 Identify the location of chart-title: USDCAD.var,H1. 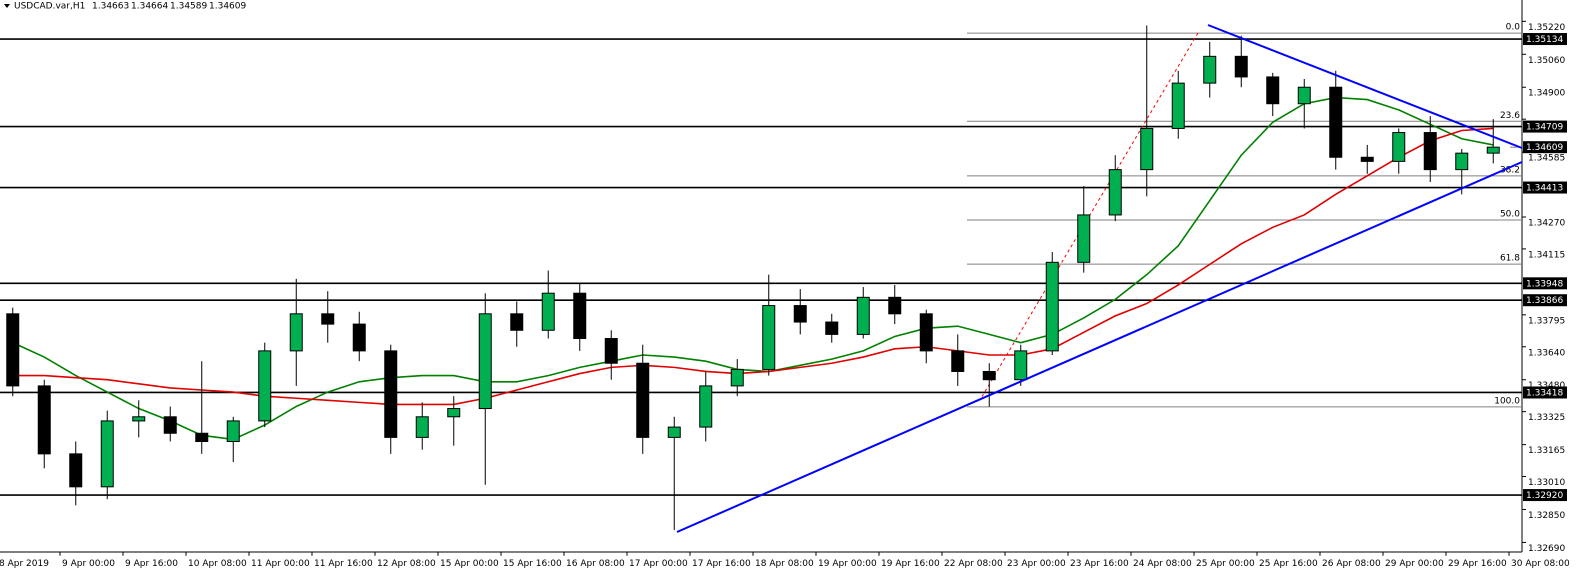
(49, 7).